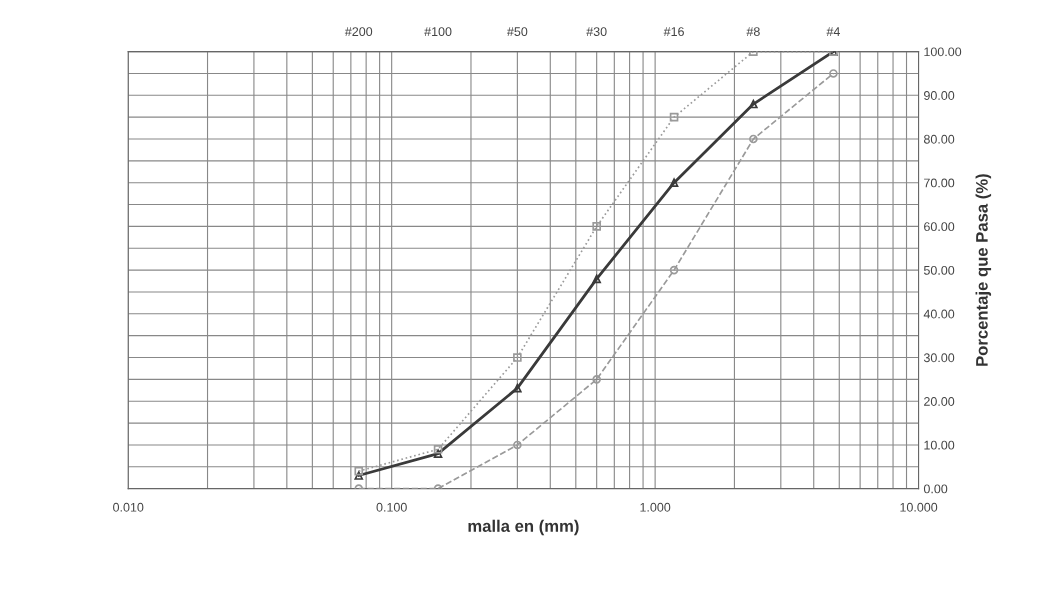 The width and height of the screenshot is (1051, 607). Describe the element at coordinates (128, 507) in the screenshot. I see `x-tick-label: 0.010` at that location.